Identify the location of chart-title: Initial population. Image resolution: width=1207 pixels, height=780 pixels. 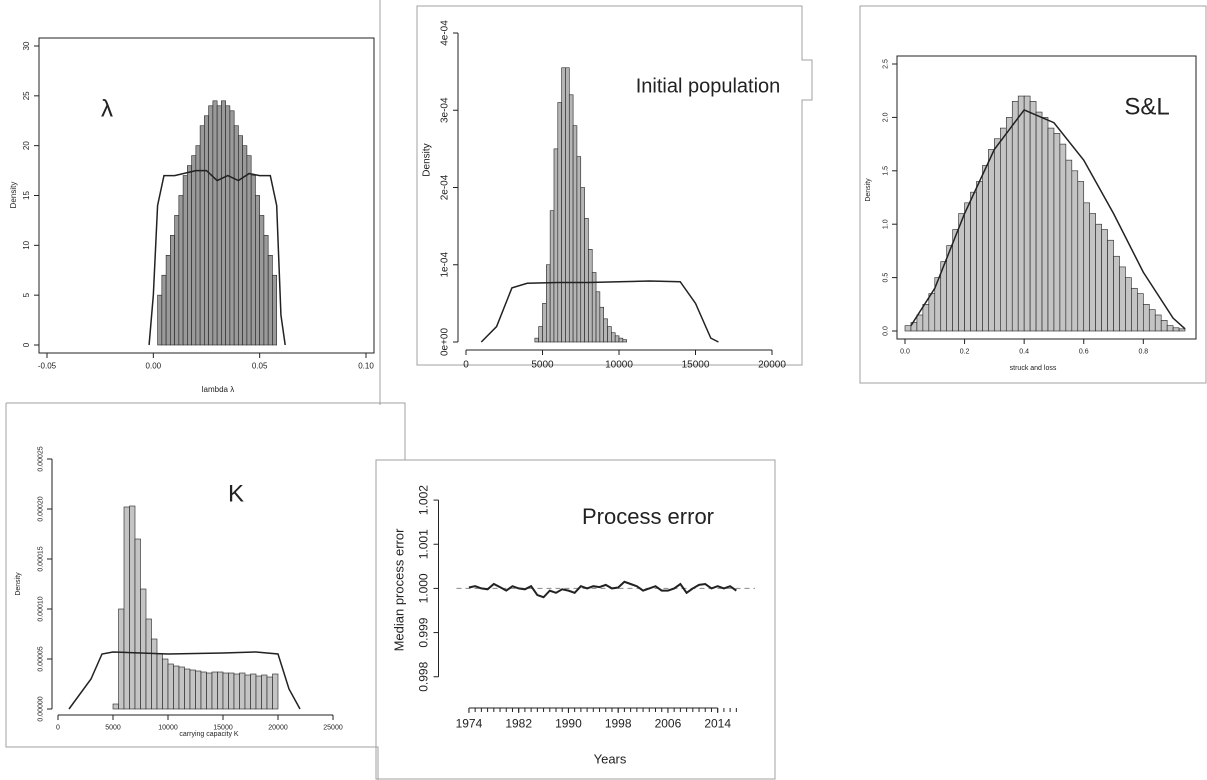
(708, 86).